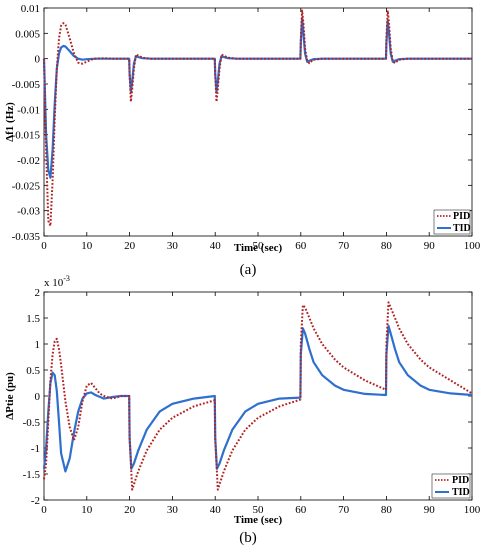 The height and width of the screenshot is (550, 496). Describe the element at coordinates (216, 246) in the screenshot. I see `chart-a-xtick-label: 40` at that location.